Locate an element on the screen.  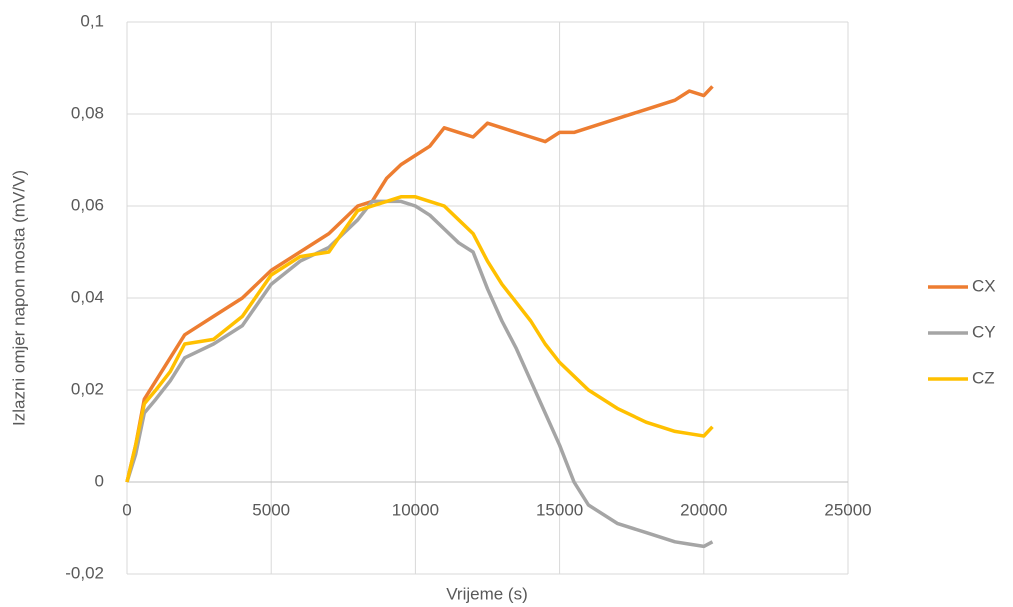
x-tick-label: 5000 is located at coordinates (271, 509).